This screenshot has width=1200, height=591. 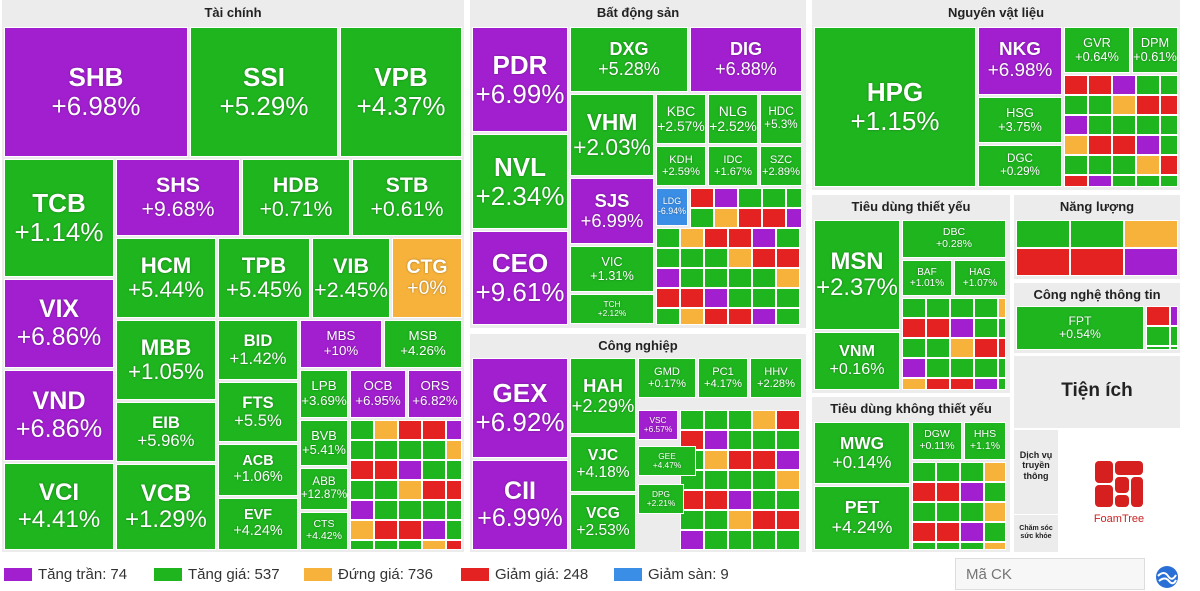 I want to click on ticker: HAG, so click(x=980, y=272).